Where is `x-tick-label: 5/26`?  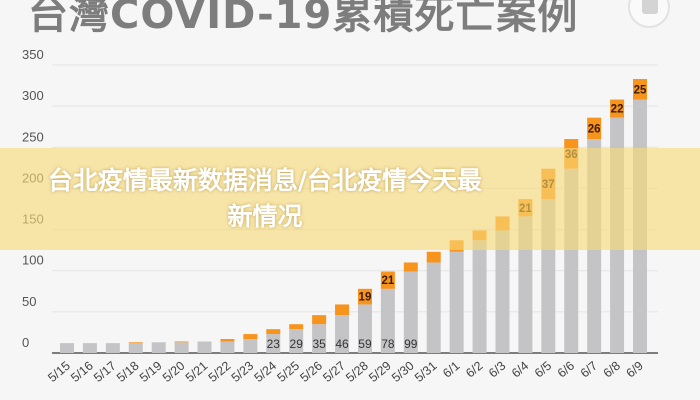
x-tick-label: 5/26 is located at coordinates (311, 372).